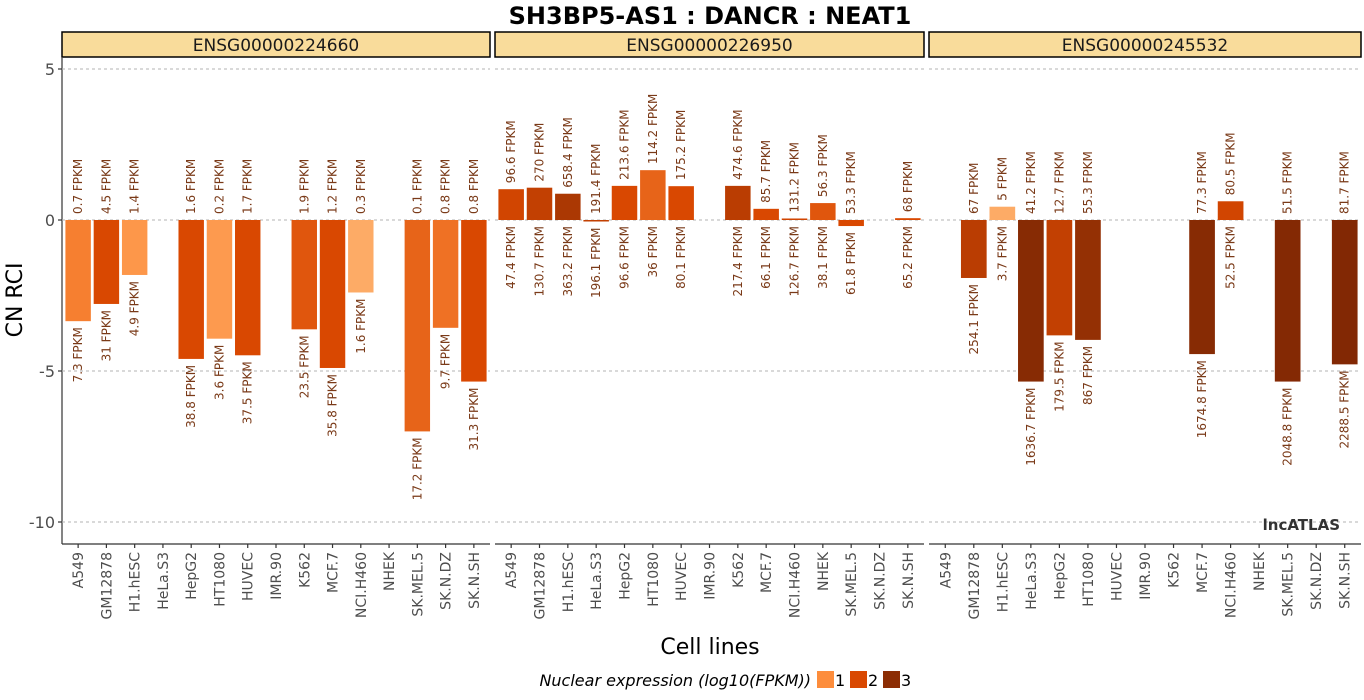 Image resolution: width=1364 pixels, height=700 pixels. Describe the element at coordinates (248, 392) in the screenshot. I see `bar-label-nucleus: 37.5 FPKM` at that location.